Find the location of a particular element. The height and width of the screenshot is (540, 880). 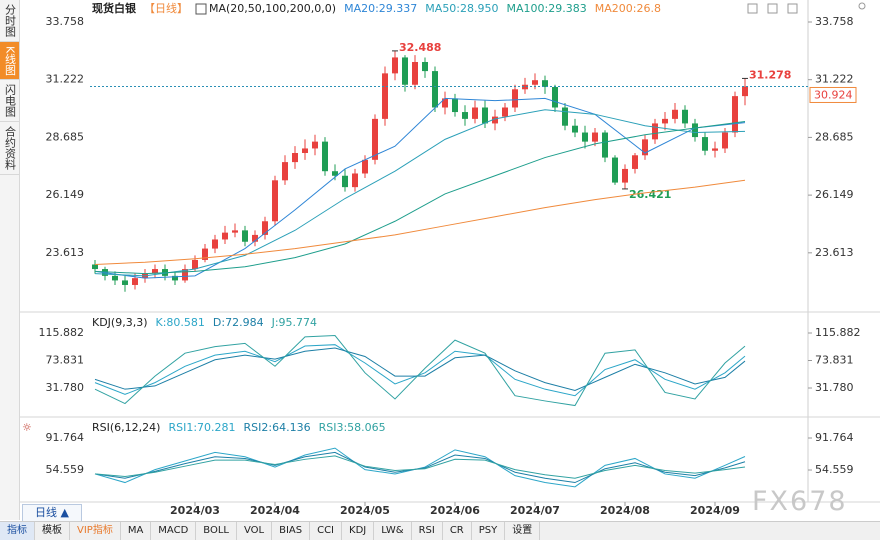

sidebar-tab: 分时图 is located at coordinates (9, 21).